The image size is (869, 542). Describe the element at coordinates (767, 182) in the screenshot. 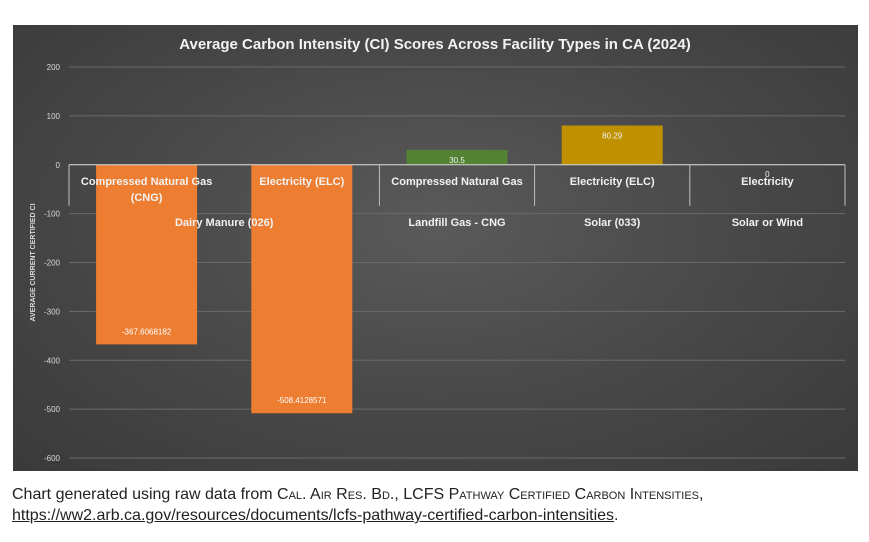

I see `category-label: Electricity` at that location.